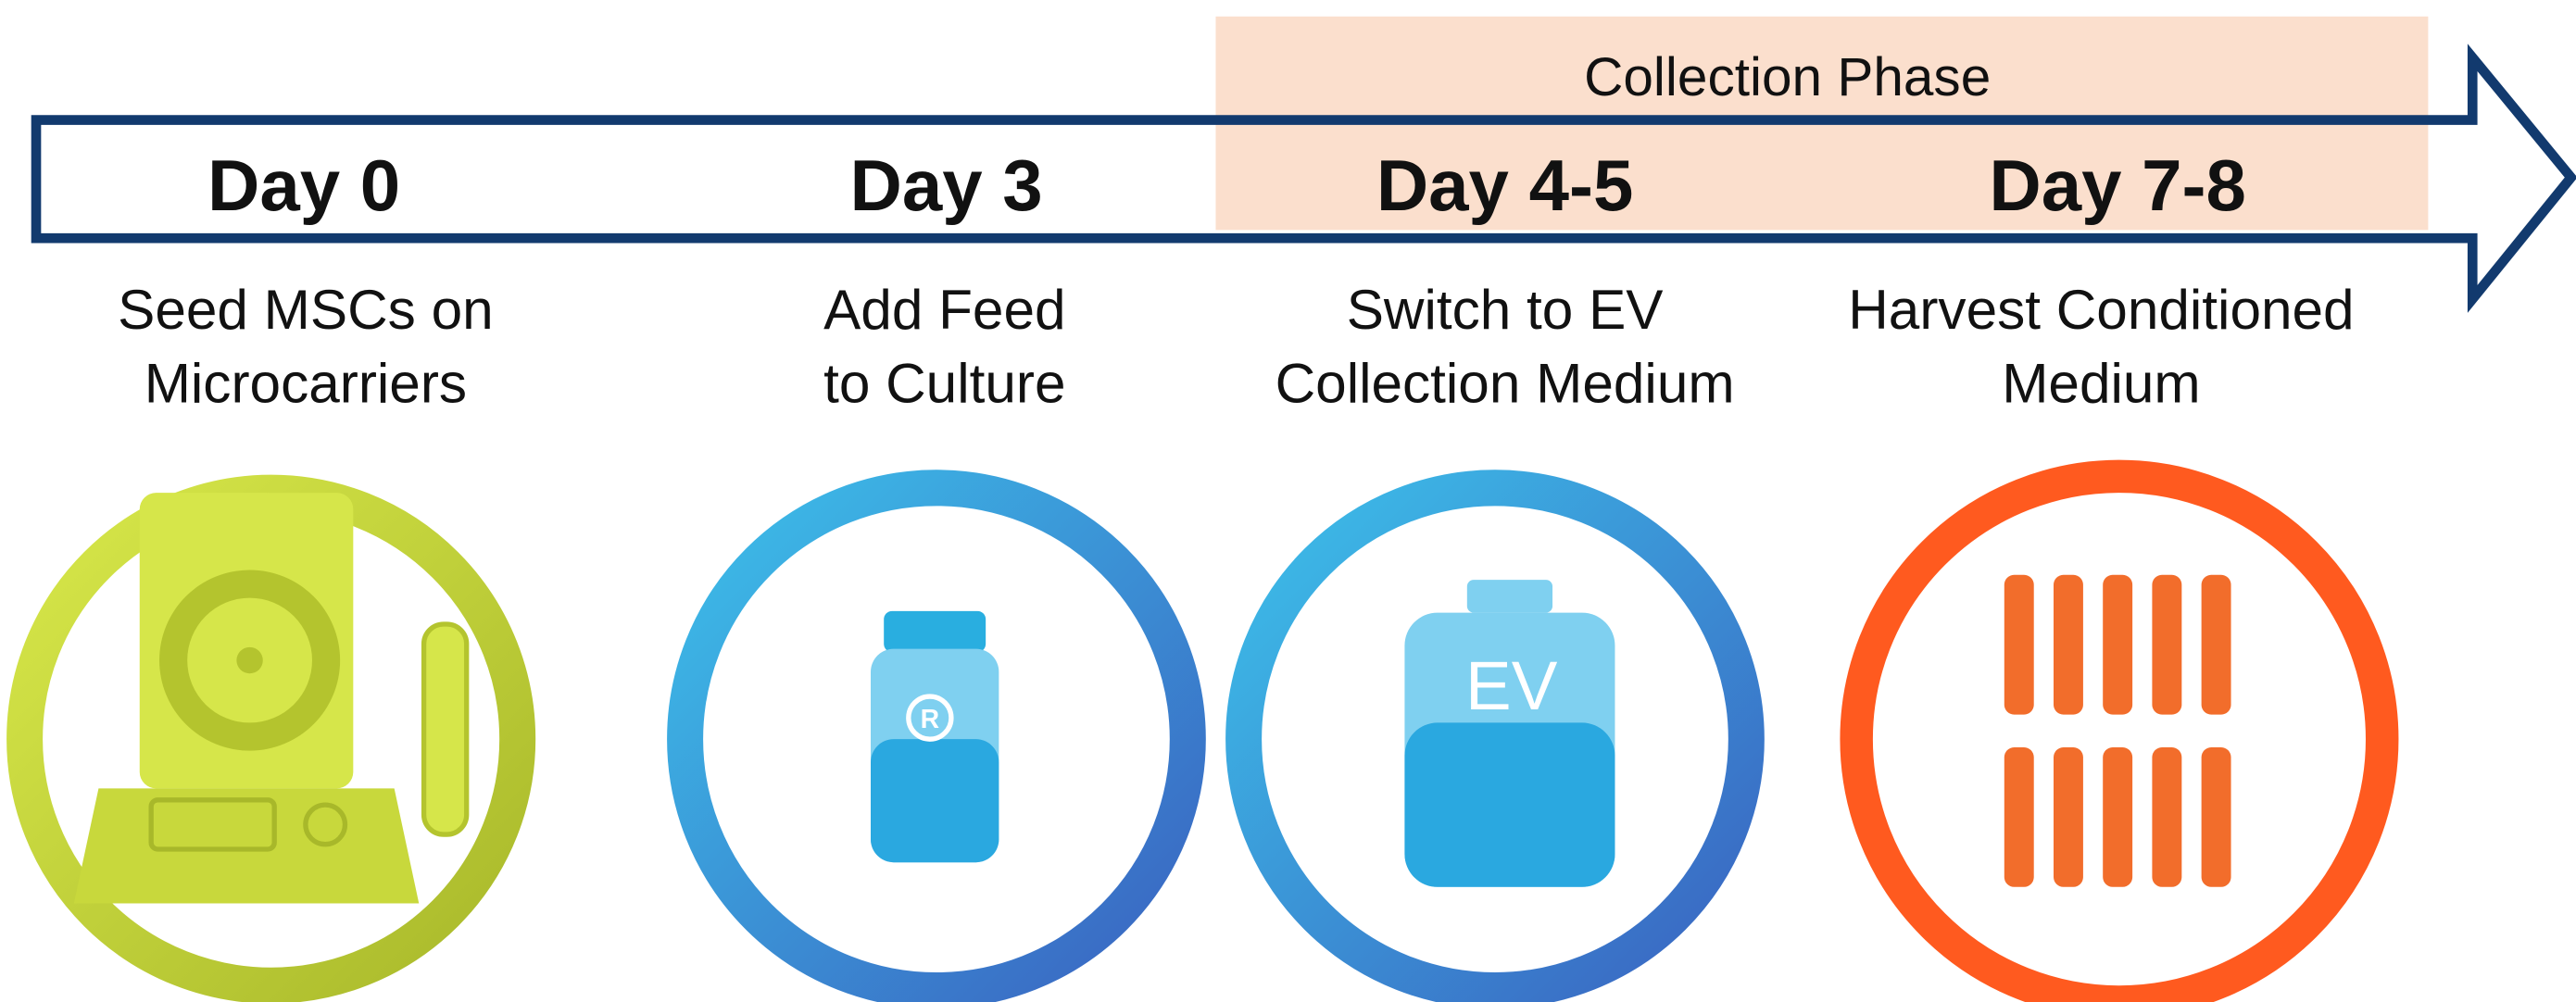 The image size is (2576, 1002). What do you see at coordinates (1495, 736) in the screenshot?
I see `ev-bottle-icon: EV` at bounding box center [1495, 736].